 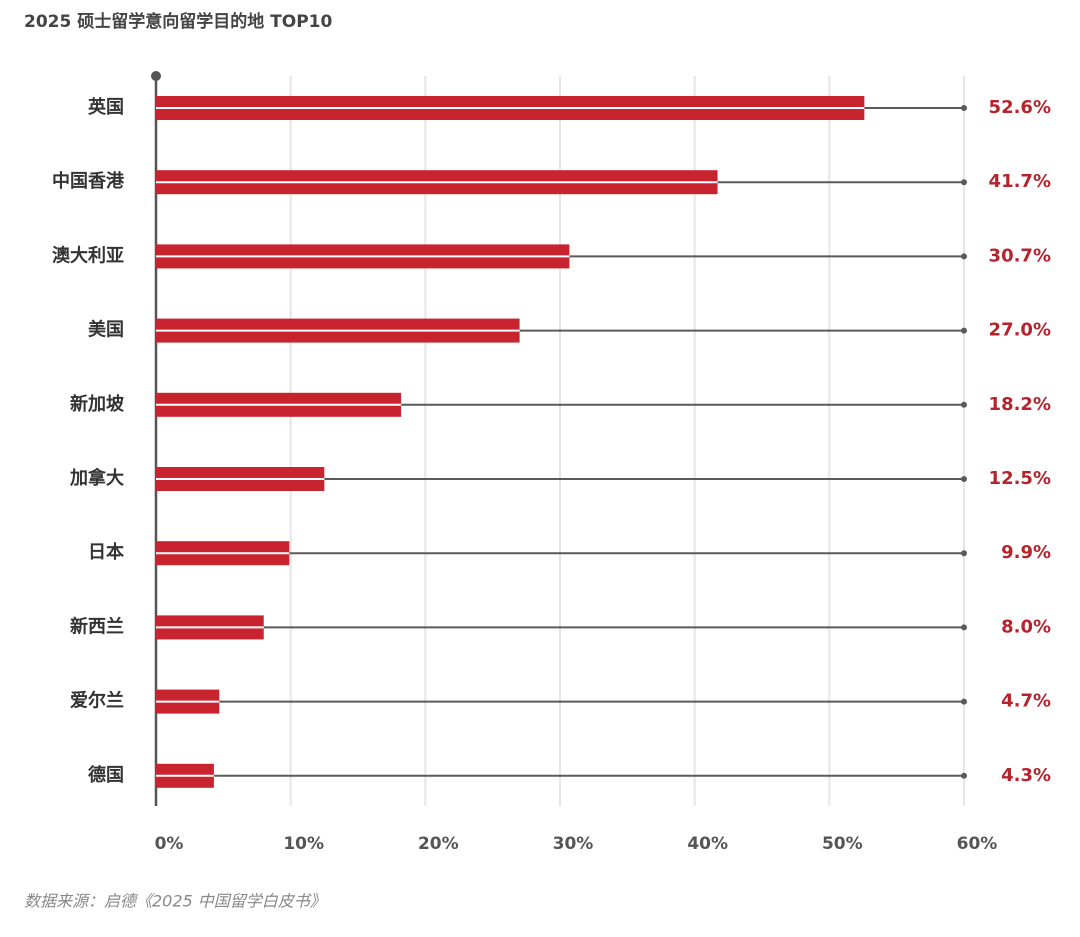 I want to click on y-tick-label: 爱尔兰, so click(x=97, y=701).